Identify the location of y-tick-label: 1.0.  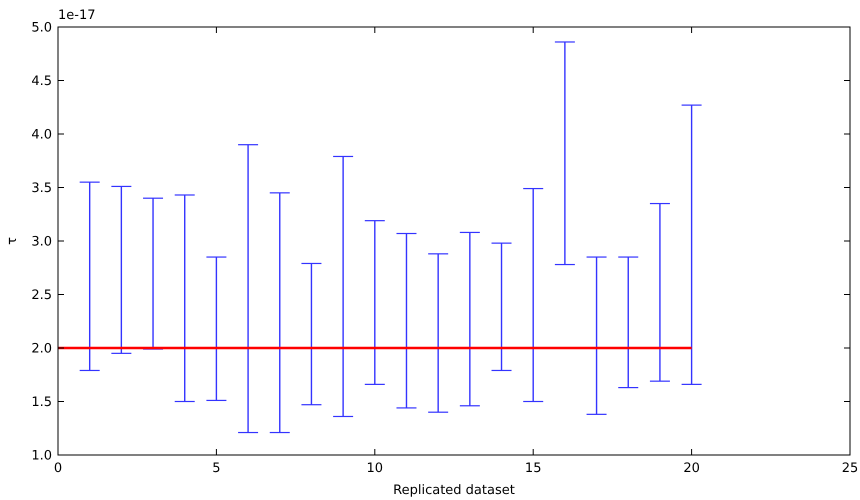
(41, 456).